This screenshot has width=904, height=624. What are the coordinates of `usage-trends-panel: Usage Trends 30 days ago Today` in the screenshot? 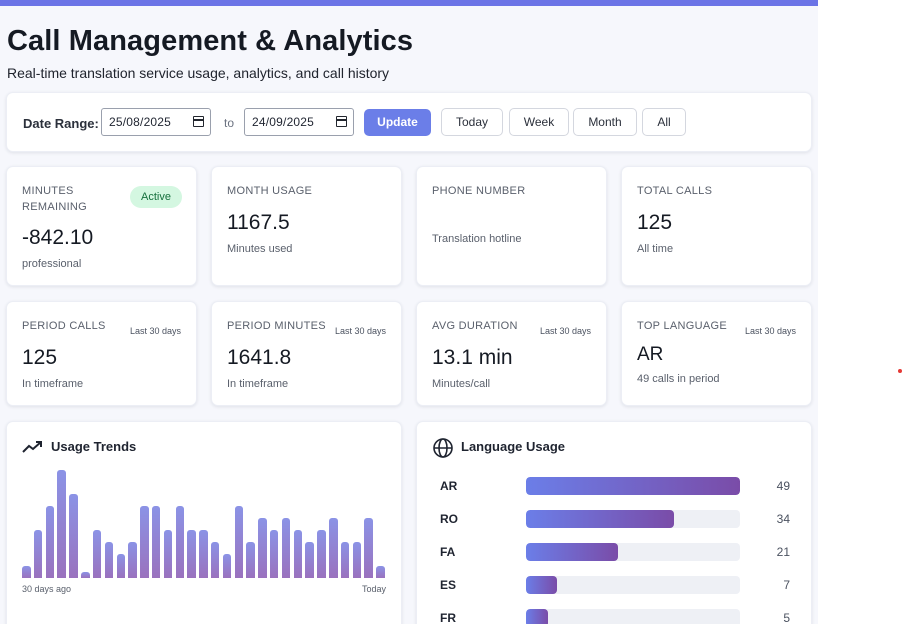 It's located at (204, 522).